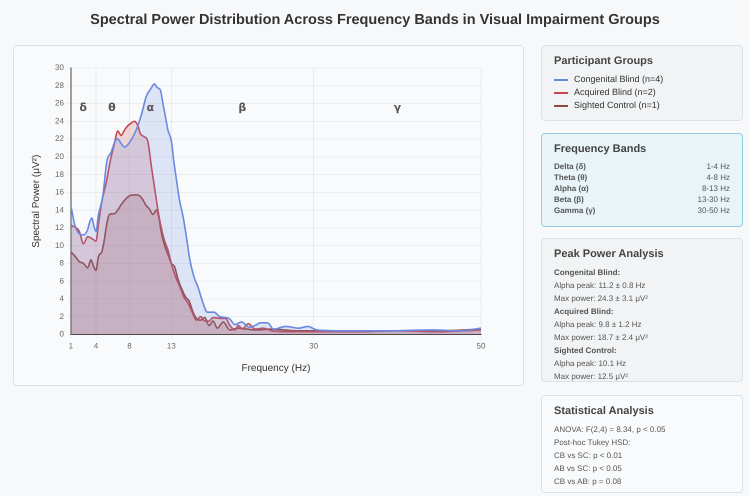  I want to click on y-tick-label: 20, so click(59, 157).